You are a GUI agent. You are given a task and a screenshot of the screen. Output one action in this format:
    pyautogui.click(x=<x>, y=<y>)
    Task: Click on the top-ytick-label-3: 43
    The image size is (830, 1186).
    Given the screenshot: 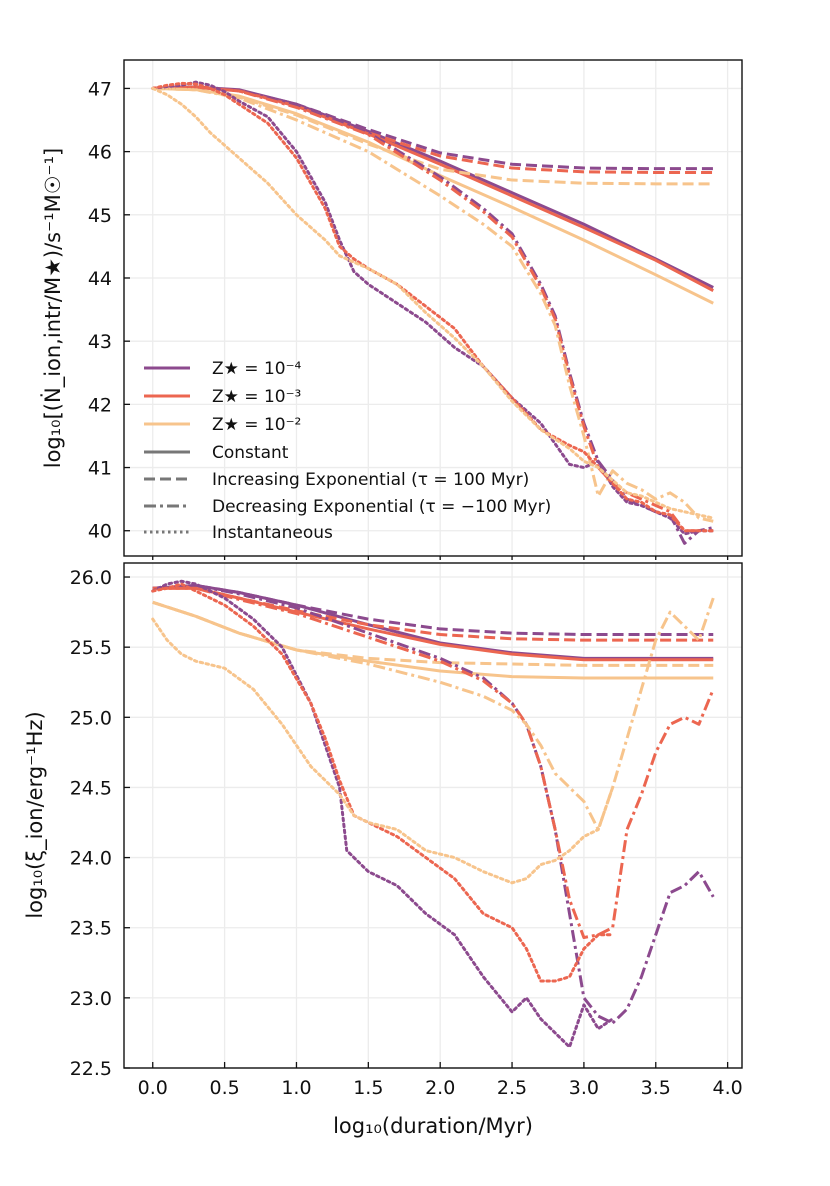 What is the action you would take?
    pyautogui.click(x=100, y=342)
    